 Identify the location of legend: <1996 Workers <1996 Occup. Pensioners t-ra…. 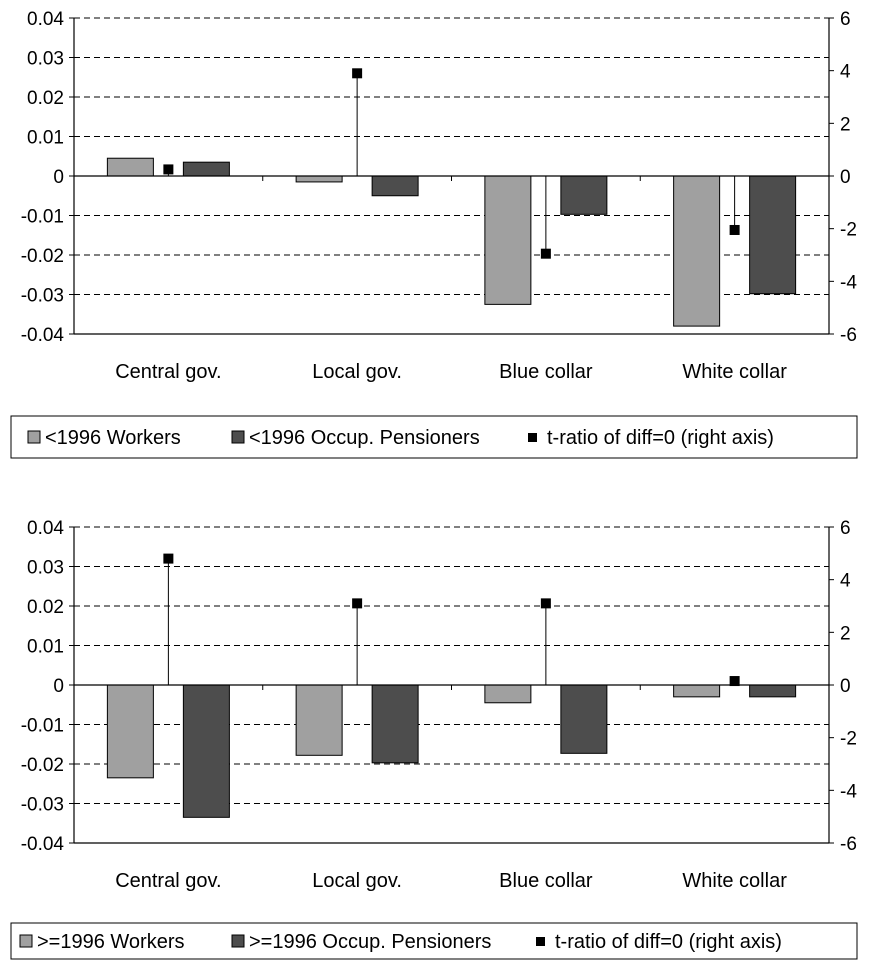
(434, 437).